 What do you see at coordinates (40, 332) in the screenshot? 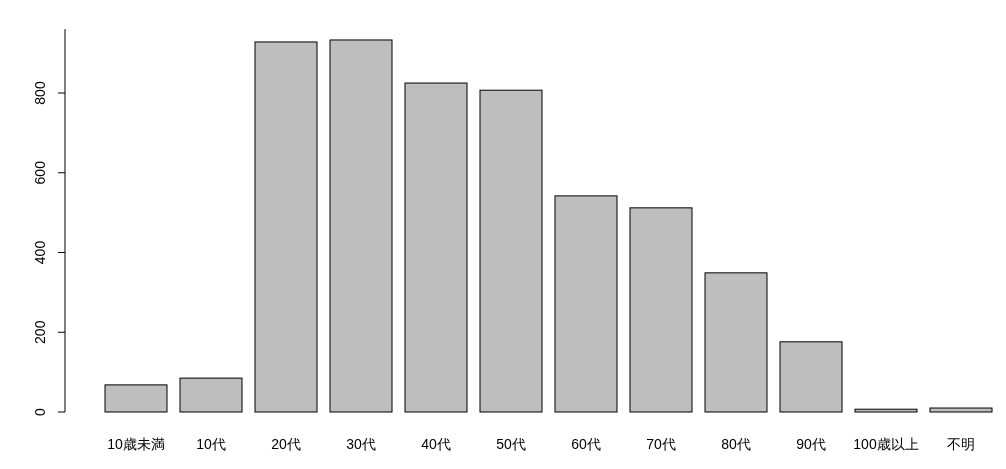
I see `y-tick-label: 200` at bounding box center [40, 332].